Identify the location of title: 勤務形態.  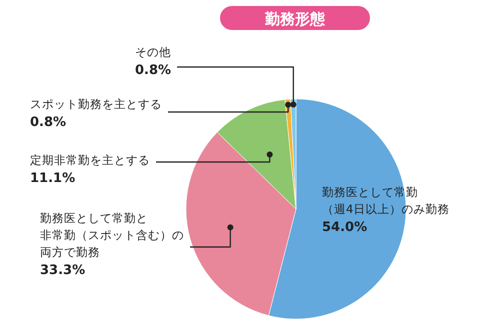
(295, 18).